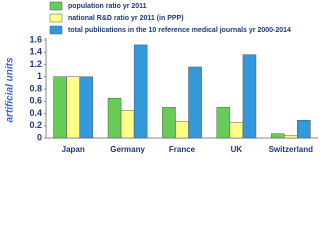 The image size is (322, 240). I want to click on y-tick-label: 0, so click(39, 137).